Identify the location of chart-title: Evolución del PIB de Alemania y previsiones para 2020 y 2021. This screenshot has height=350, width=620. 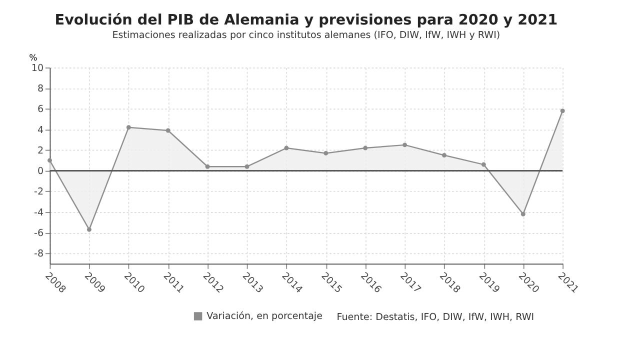
(306, 20).